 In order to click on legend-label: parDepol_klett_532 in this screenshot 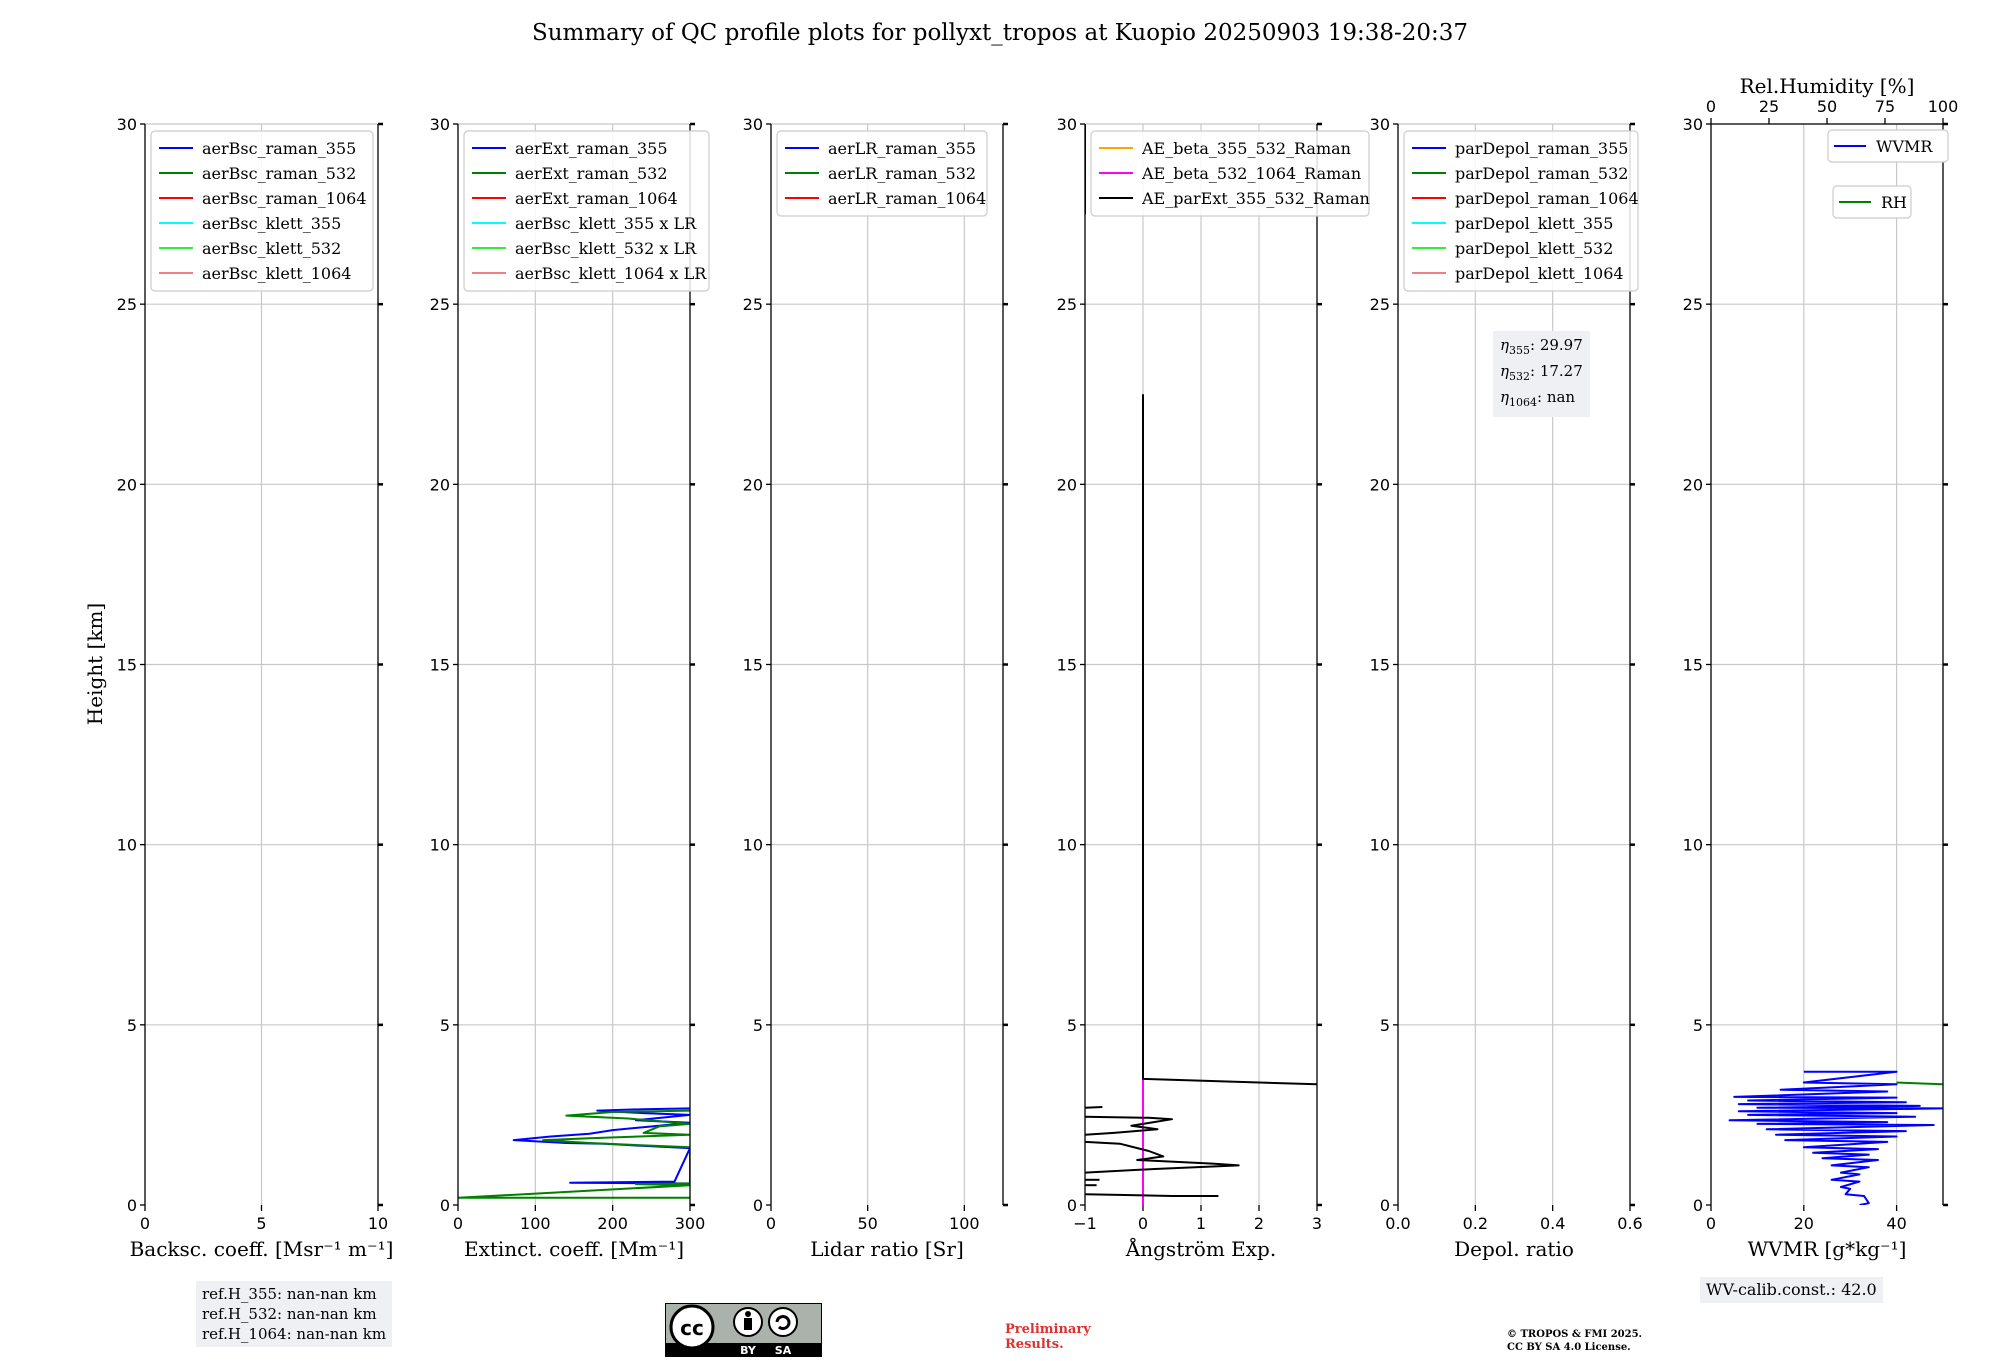, I will do `click(1534, 248)`.